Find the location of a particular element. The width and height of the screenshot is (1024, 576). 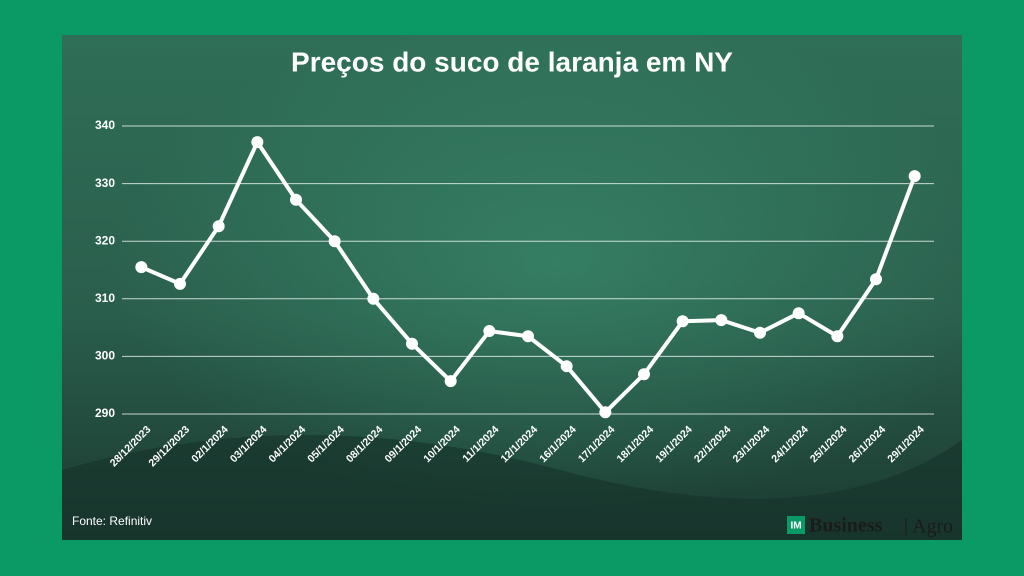

y-tick-label: 300 is located at coordinates (105, 356).